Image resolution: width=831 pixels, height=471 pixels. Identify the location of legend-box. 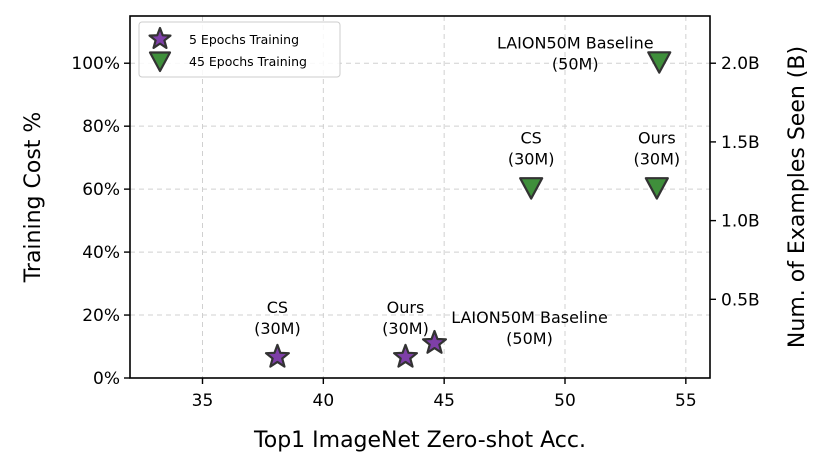
(239, 49).